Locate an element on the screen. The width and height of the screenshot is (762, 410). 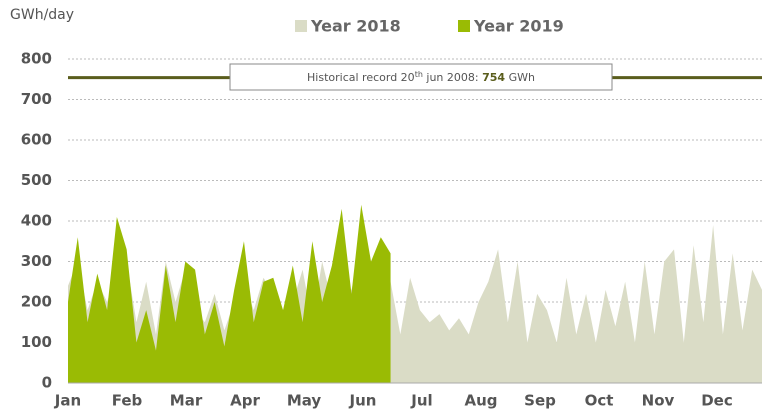
annotation-text: Historical record 20th jun 2008: 754 GWh is located at coordinates (421, 77).